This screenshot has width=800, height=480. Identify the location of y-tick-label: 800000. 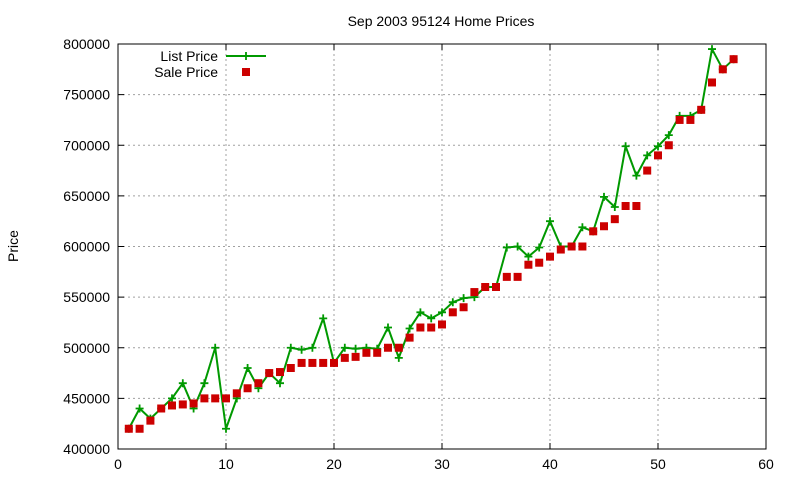
(86, 44).